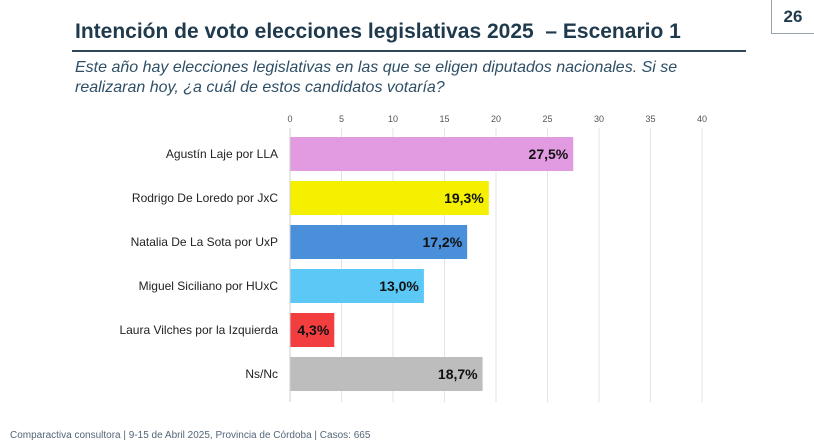  What do you see at coordinates (458, 374) in the screenshot?
I see `data-label: 18,7%` at bounding box center [458, 374].